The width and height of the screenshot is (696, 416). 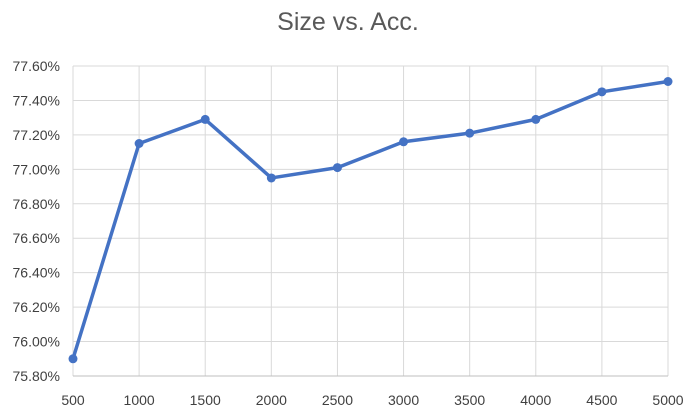 What do you see at coordinates (337, 400) in the screenshot?
I see `x-tick-label: 2500` at bounding box center [337, 400].